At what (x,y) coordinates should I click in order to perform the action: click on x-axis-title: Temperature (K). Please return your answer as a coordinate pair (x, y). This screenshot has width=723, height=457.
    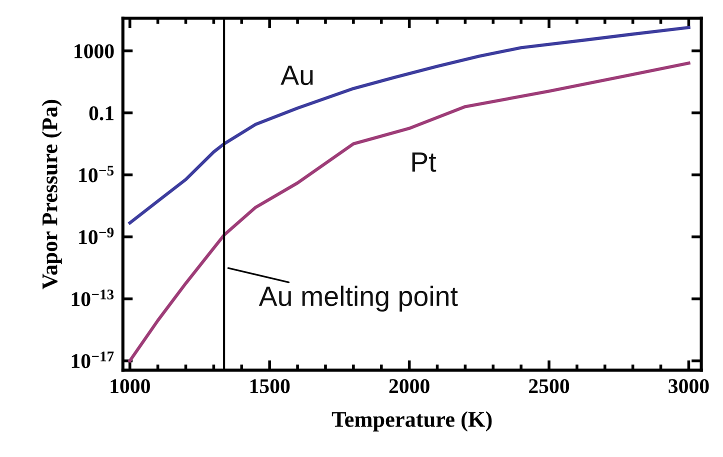
    Looking at the image, I should click on (412, 421).